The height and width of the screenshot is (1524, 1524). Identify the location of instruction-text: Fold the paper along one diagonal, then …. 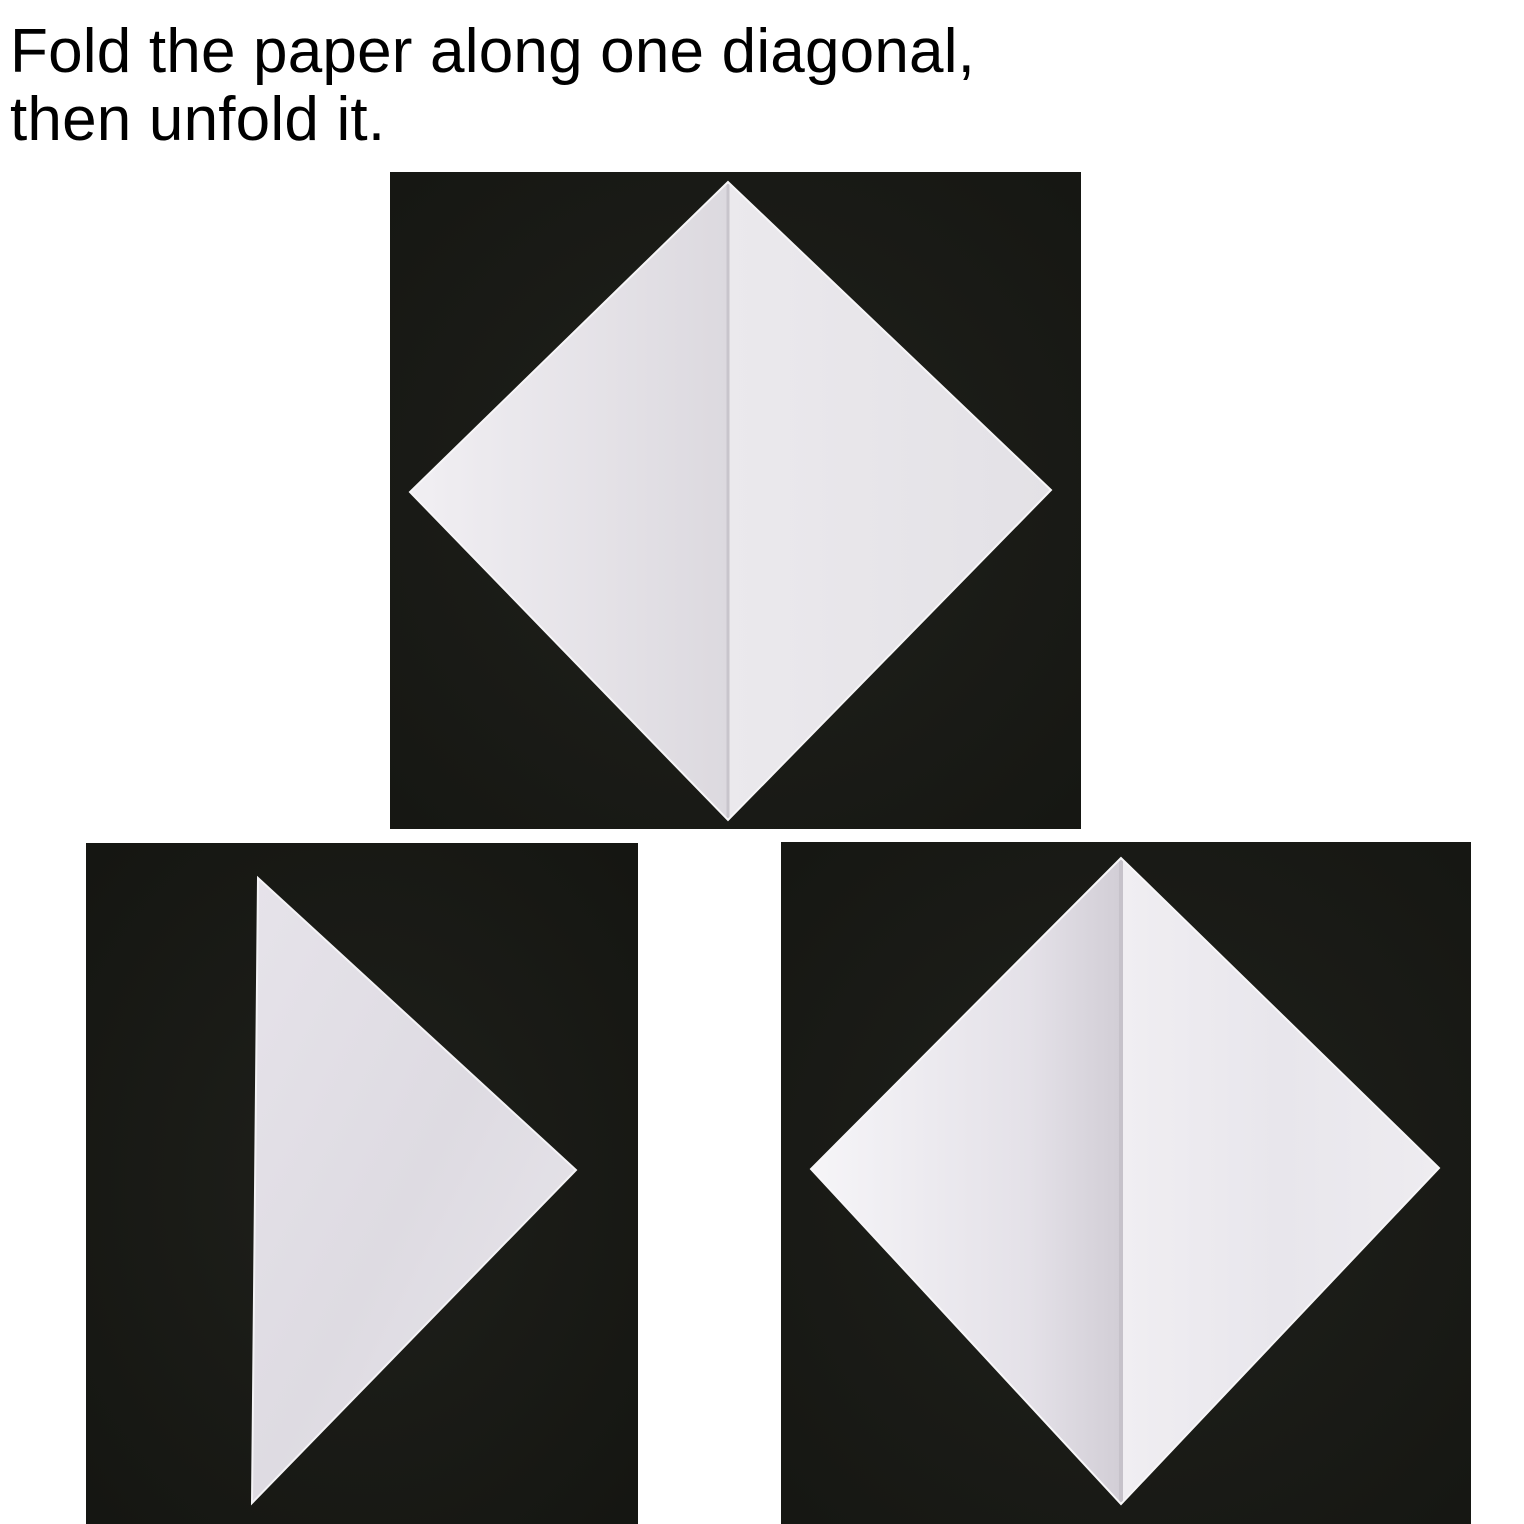
(492, 86).